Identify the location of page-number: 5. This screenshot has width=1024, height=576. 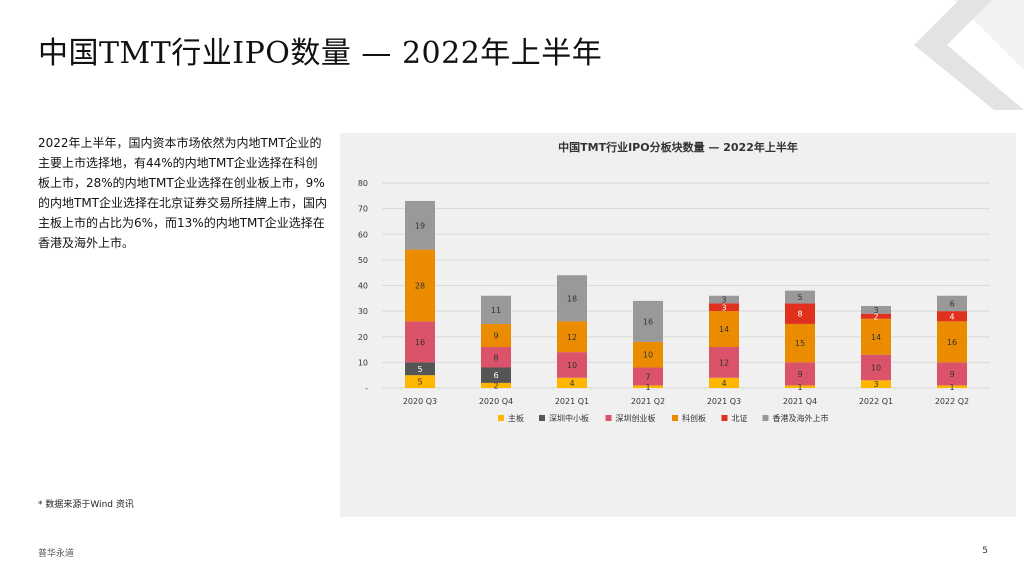
(985, 551).